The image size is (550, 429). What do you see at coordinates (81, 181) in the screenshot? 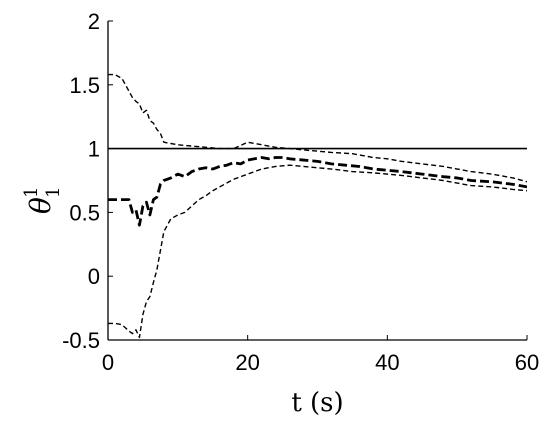
I see `y-tick-labels: -0.5 0 0.5 1 1.5 2` at bounding box center [81, 181].